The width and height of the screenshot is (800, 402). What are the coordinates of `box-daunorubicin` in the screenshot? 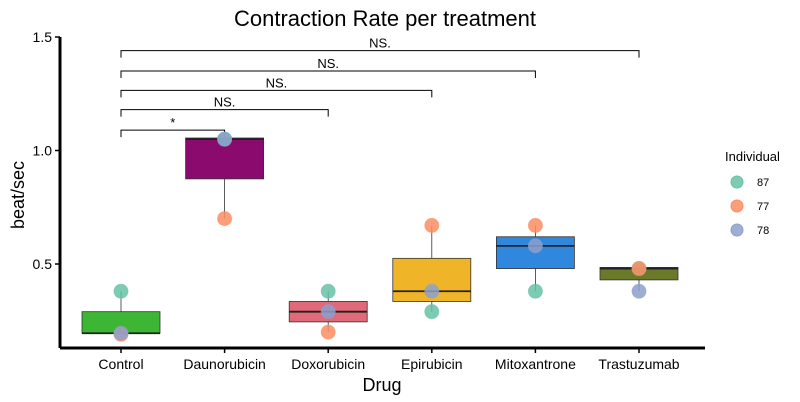 It's located at (225, 177).